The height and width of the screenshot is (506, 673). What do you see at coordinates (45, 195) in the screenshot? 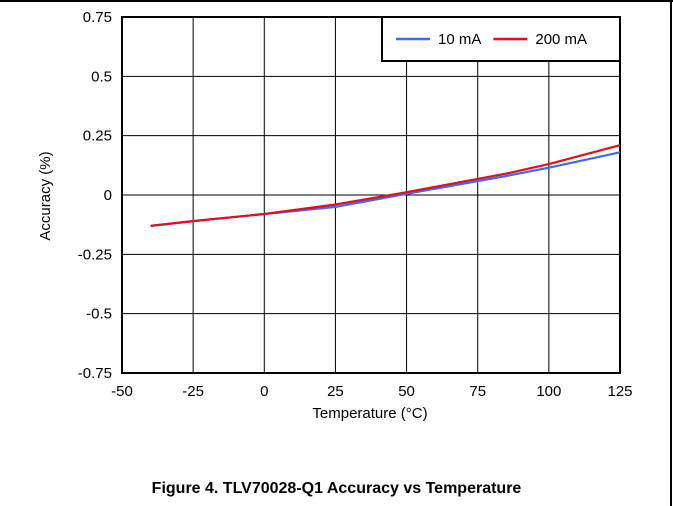
I see `y-axis-label: Accuracy (%)` at bounding box center [45, 195].